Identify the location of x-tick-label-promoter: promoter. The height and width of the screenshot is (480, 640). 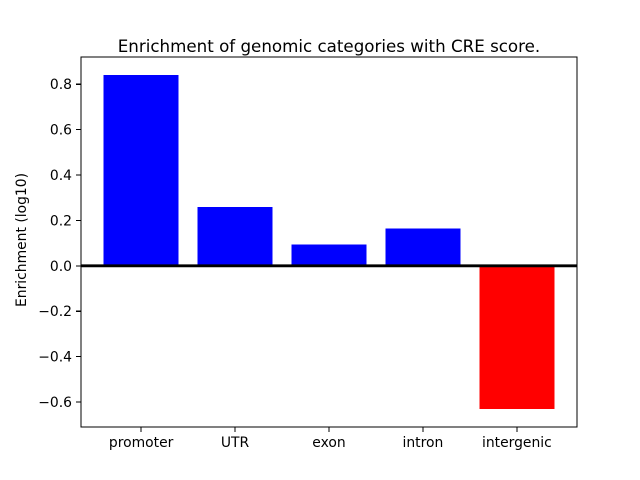
(141, 443).